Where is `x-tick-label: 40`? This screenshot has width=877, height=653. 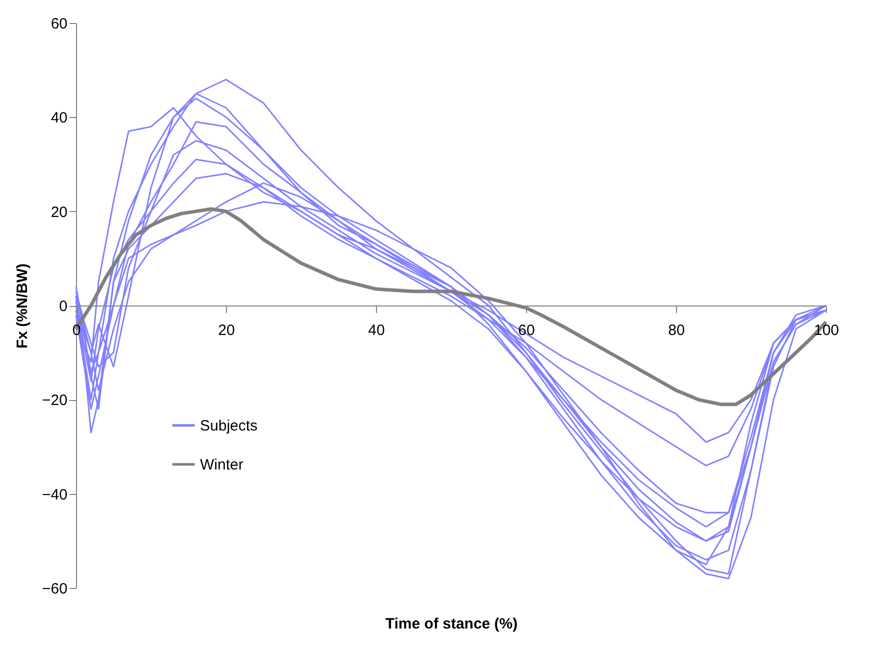 x-tick-label: 40 is located at coordinates (376, 330).